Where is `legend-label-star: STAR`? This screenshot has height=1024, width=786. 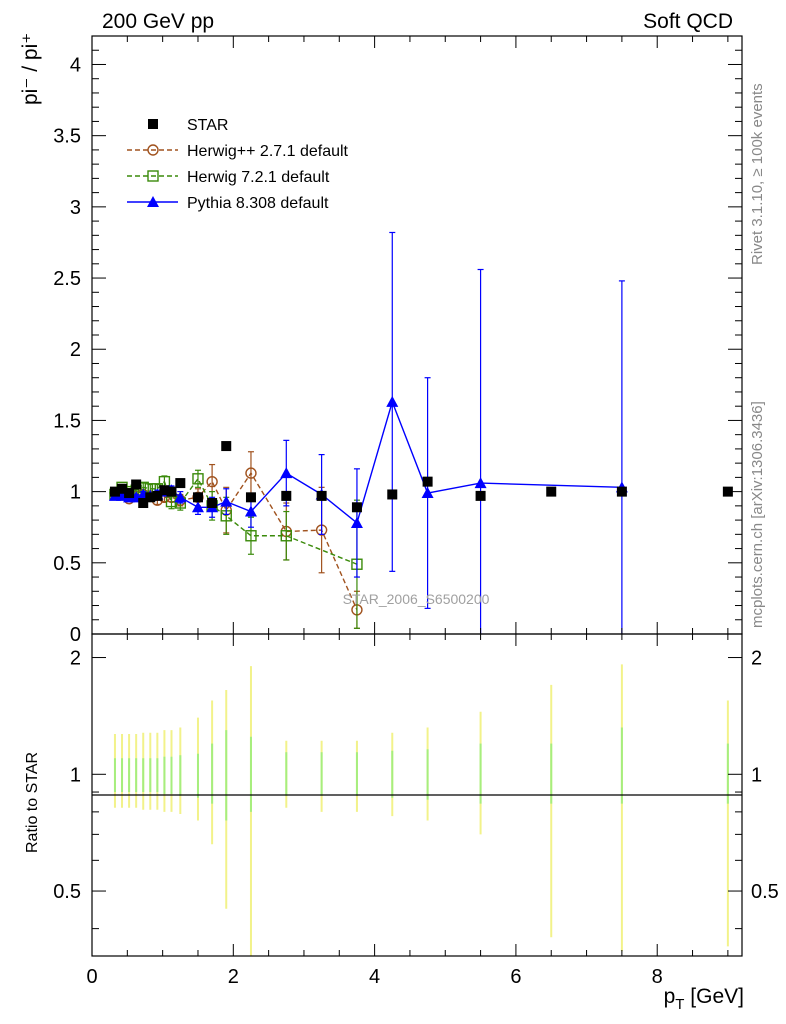
legend-label-star: STAR is located at coordinates (207, 125).